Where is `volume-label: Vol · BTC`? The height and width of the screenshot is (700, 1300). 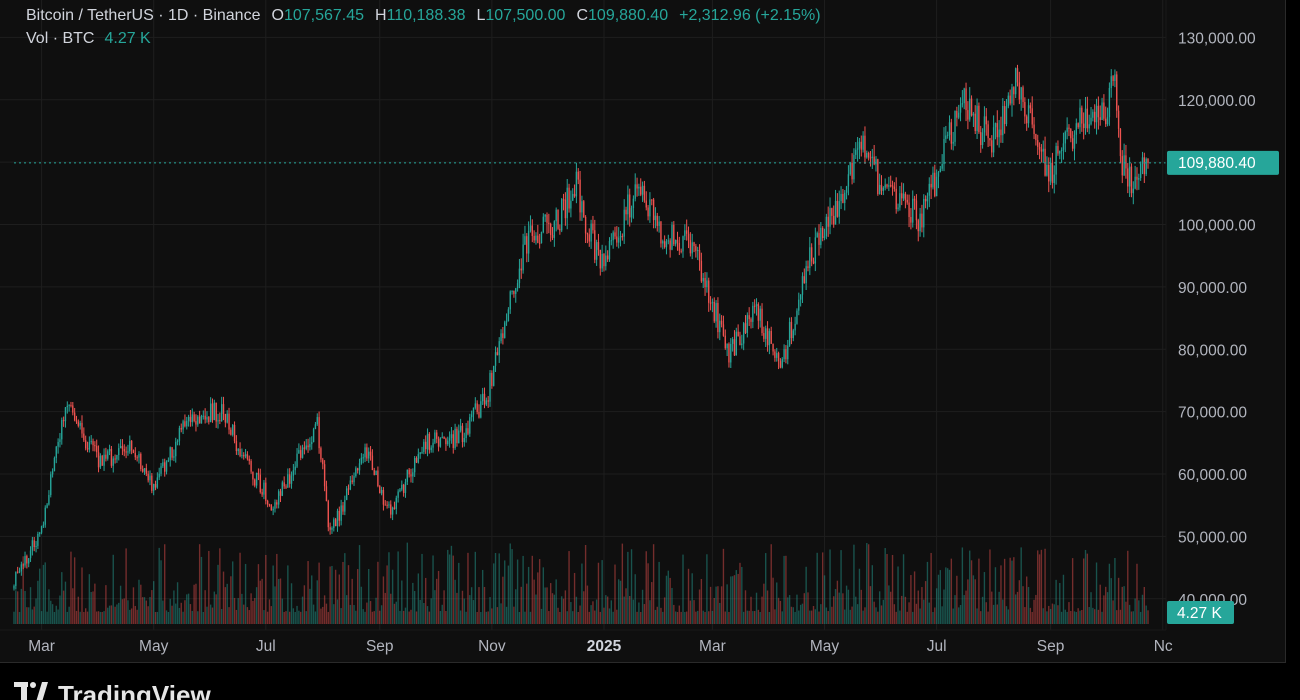
volume-label: Vol · BTC is located at coordinates (60, 38).